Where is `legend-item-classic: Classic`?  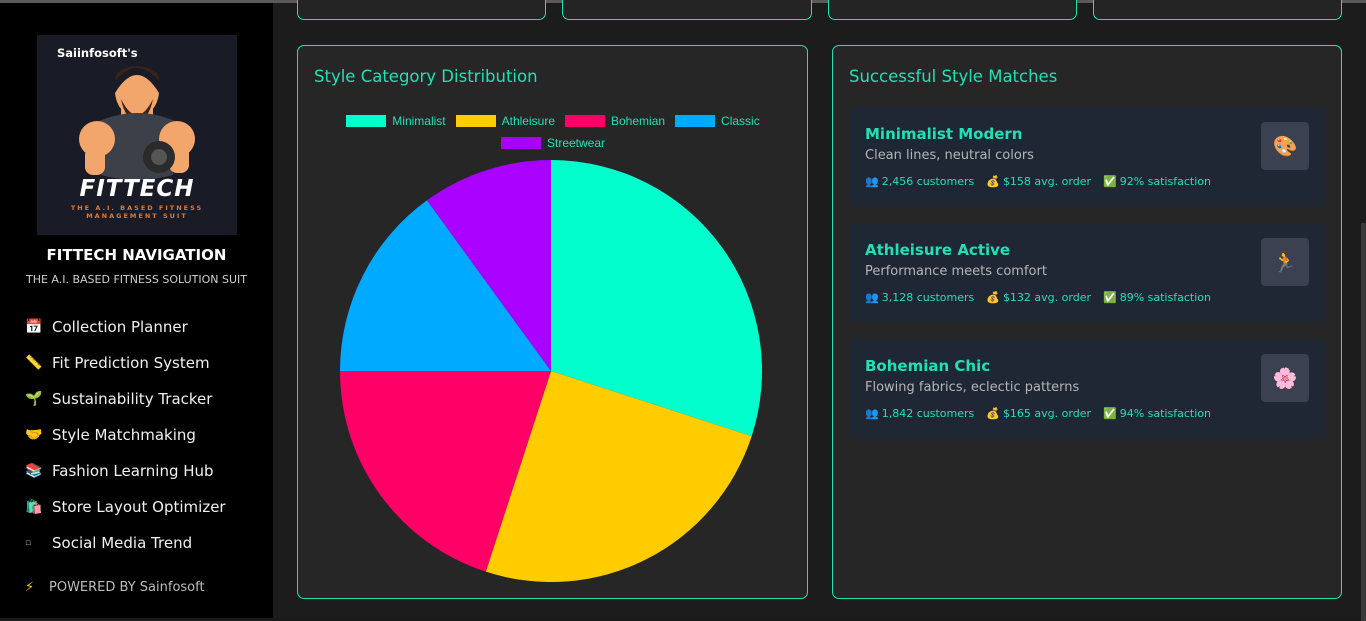 legend-item-classic: Classic is located at coordinates (717, 121).